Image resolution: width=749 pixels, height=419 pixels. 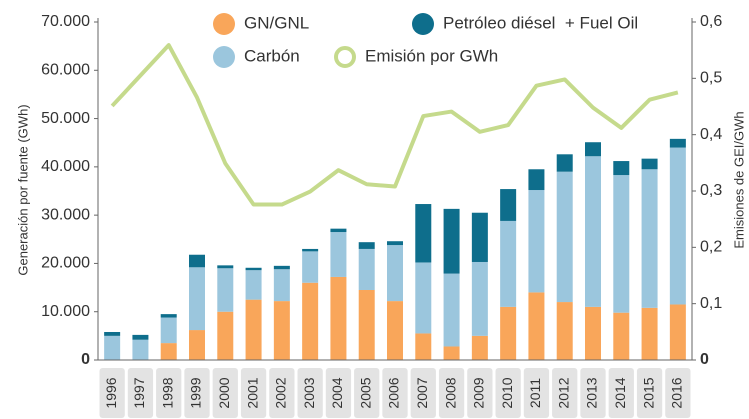 I want to click on x-tick-label: 2003, so click(x=309, y=392).